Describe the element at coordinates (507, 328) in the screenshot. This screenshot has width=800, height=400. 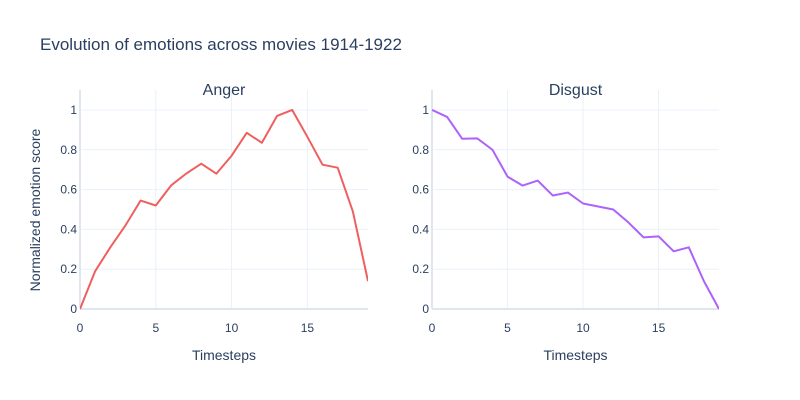
I see `disgust-x-tick-label: 5` at that location.